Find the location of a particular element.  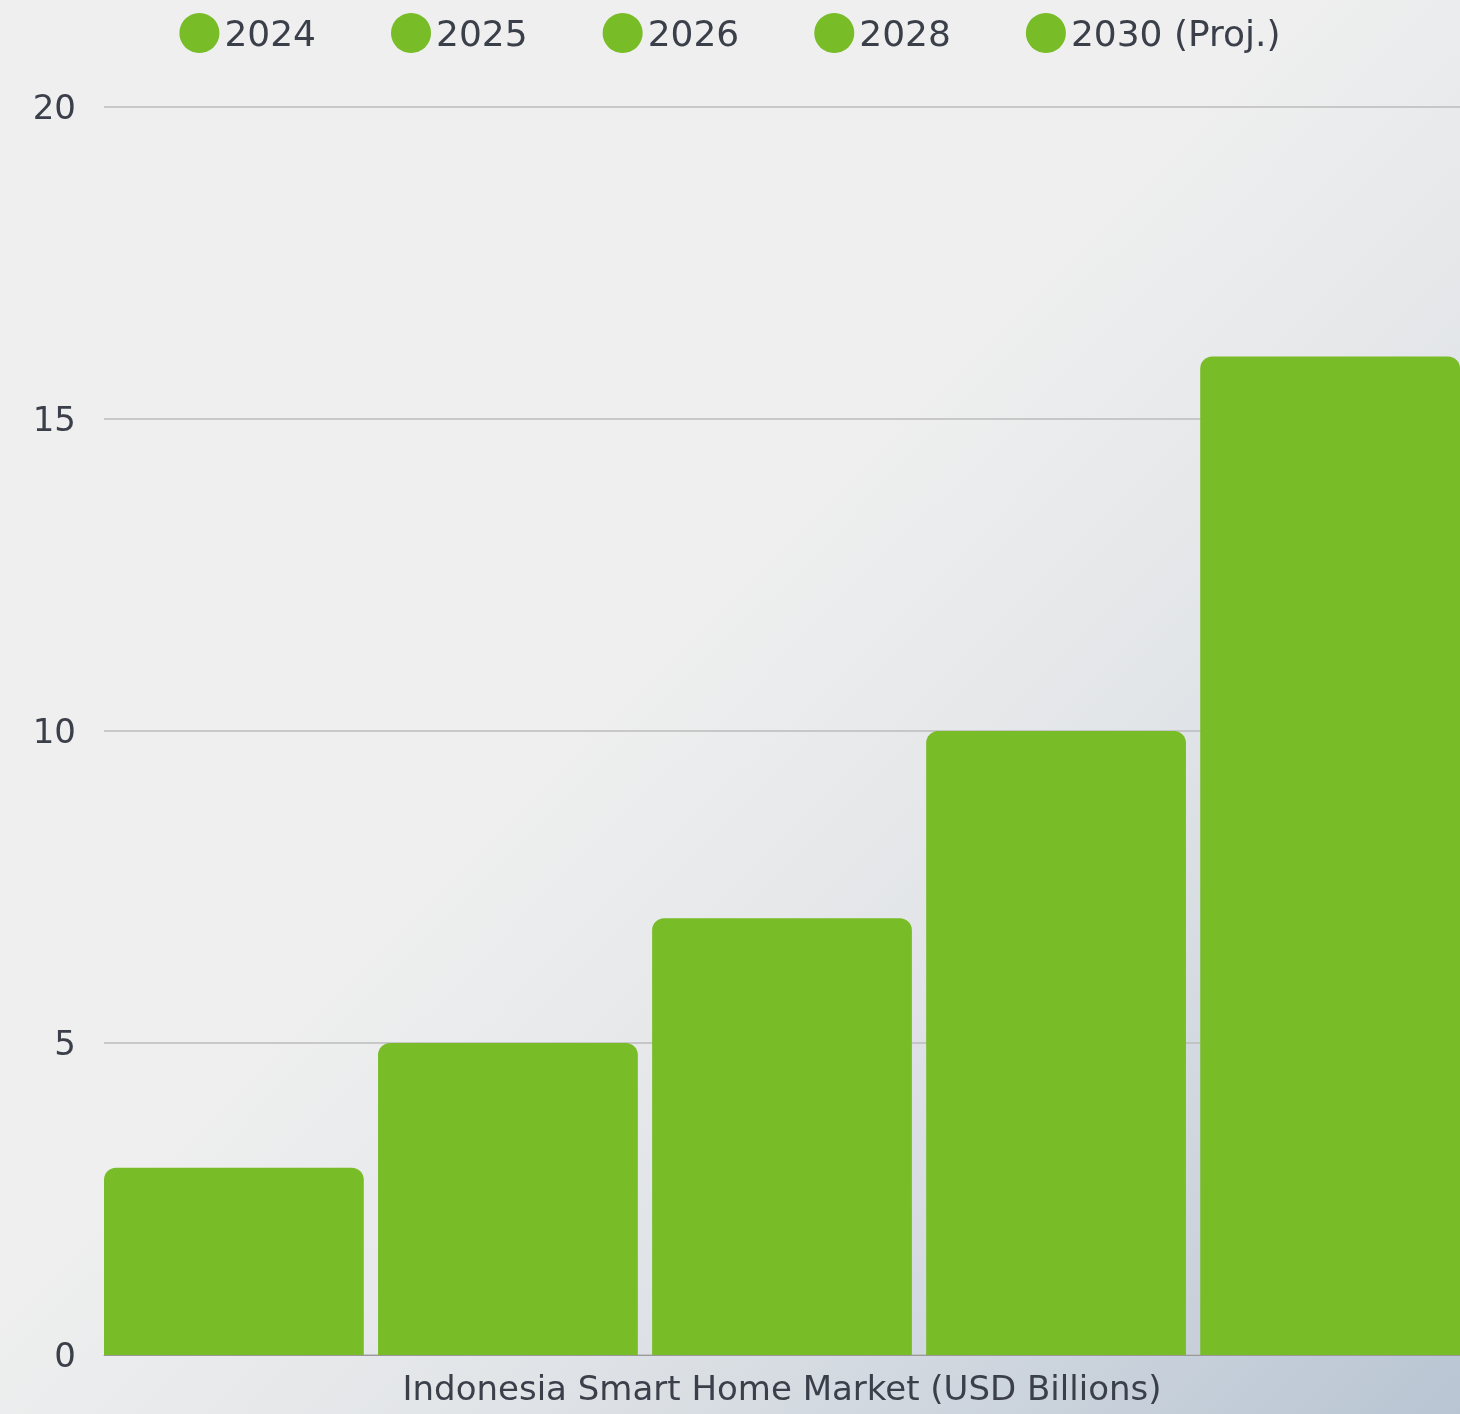

y-tick-label: 10 is located at coordinates (54, 731).